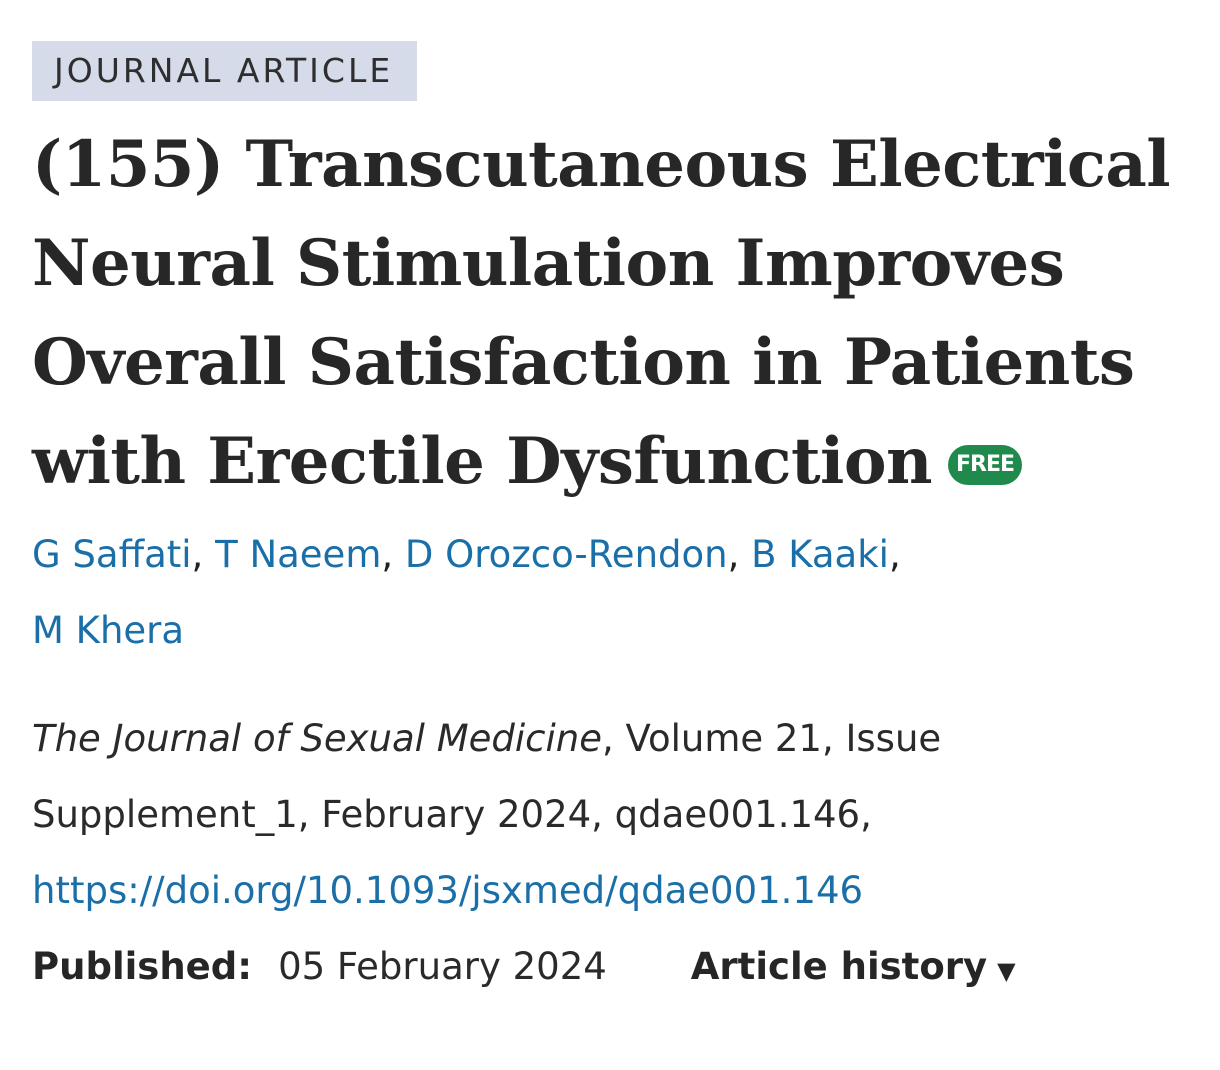  I want to click on published-date: 05 February 2024, so click(442, 966).